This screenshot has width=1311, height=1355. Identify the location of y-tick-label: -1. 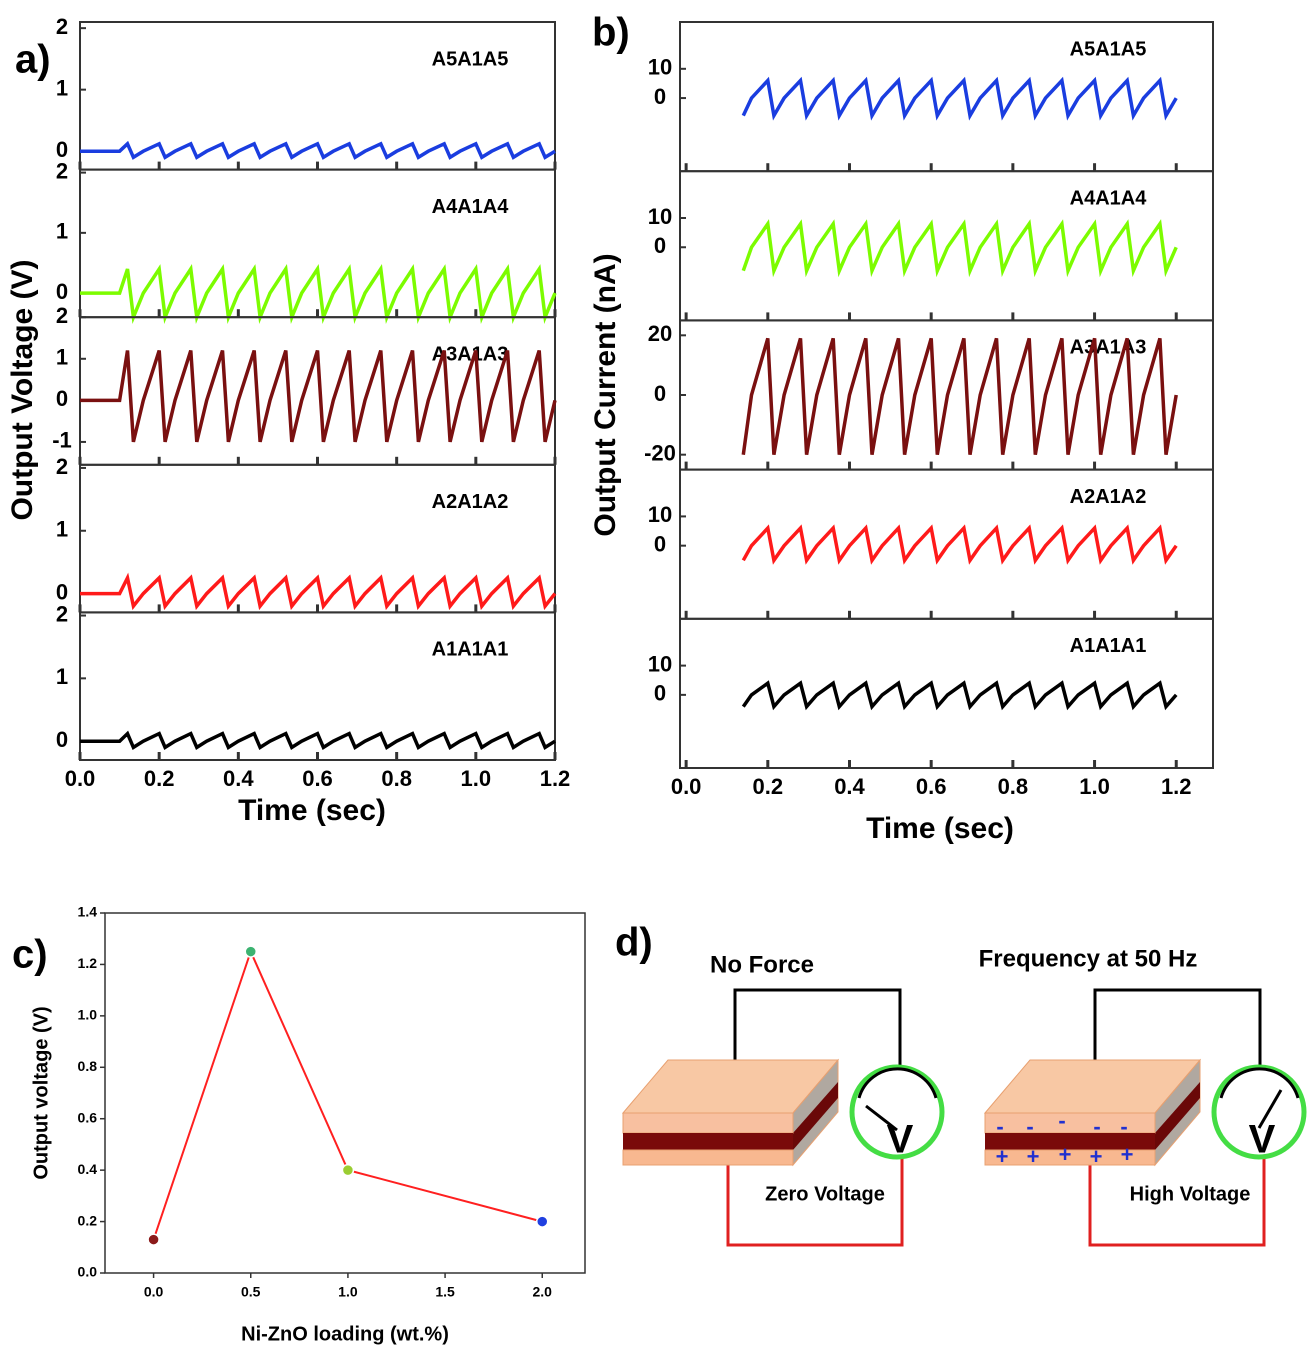
(62, 440).